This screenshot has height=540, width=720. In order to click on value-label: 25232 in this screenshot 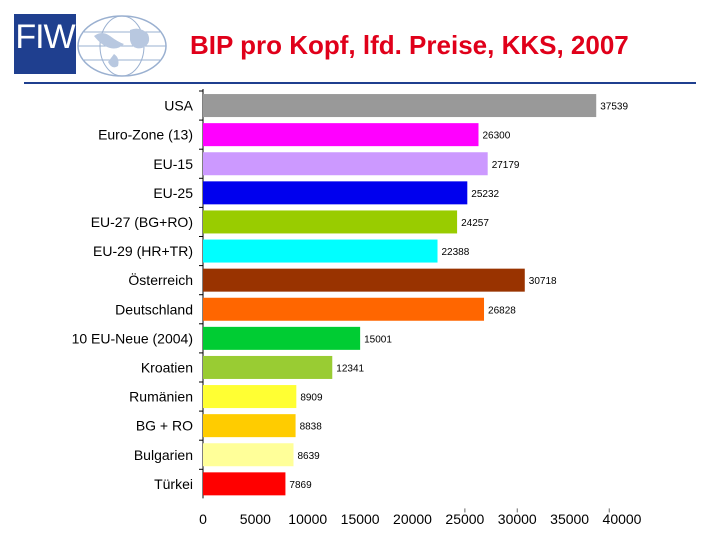, I will do `click(485, 194)`.